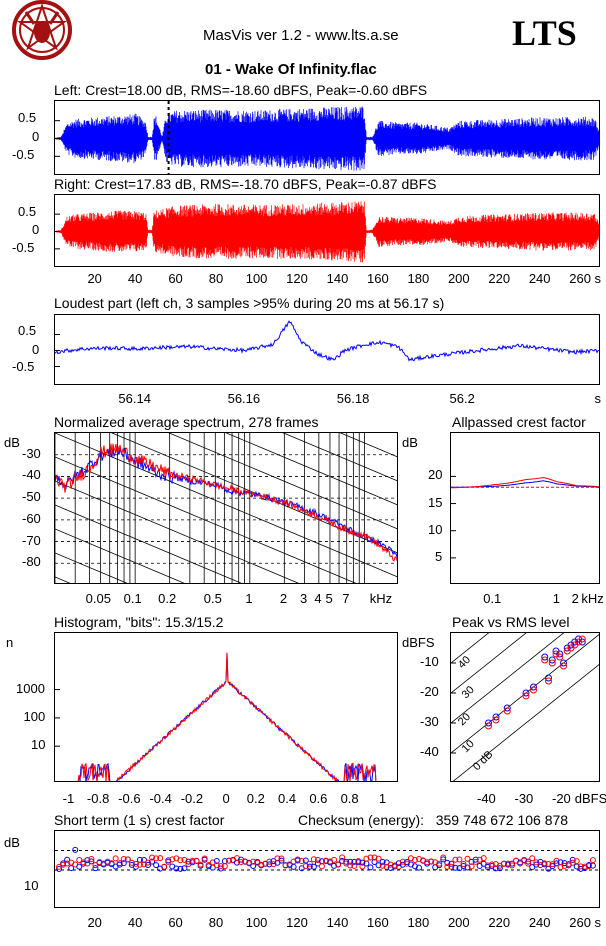 The width and height of the screenshot is (606, 946). Describe the element at coordinates (435, 529) in the screenshot. I see `allp-ytick-2: 10` at that location.